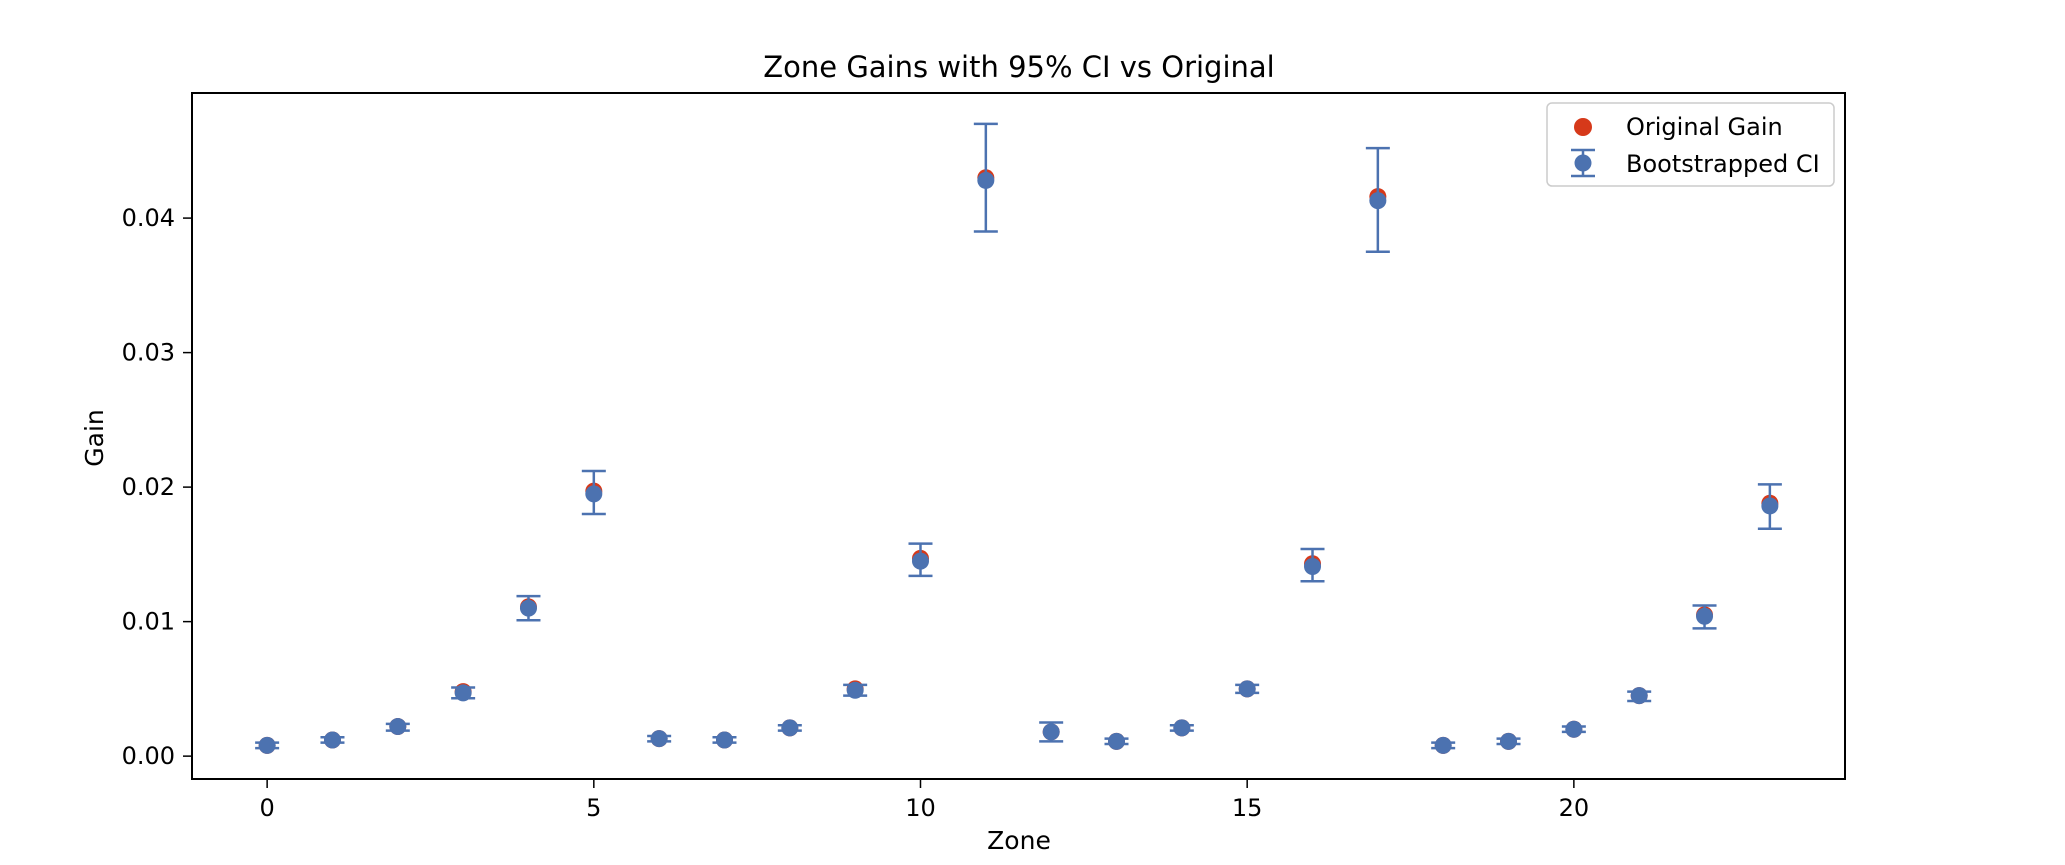  What do you see at coordinates (148, 622) in the screenshot?
I see `y-tick-label: 0.01` at bounding box center [148, 622].